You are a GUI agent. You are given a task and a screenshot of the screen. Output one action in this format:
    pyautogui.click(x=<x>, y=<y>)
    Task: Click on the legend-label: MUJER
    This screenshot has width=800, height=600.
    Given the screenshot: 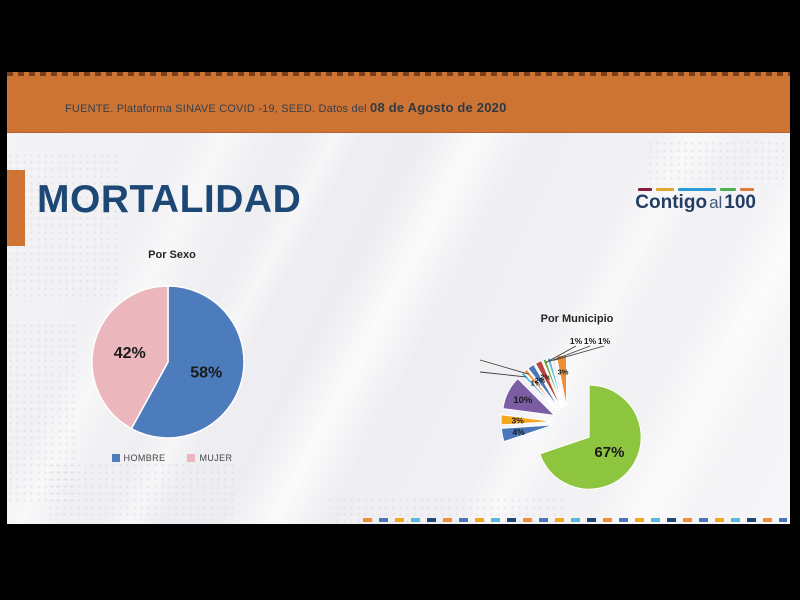 What is the action you would take?
    pyautogui.click(x=216, y=458)
    